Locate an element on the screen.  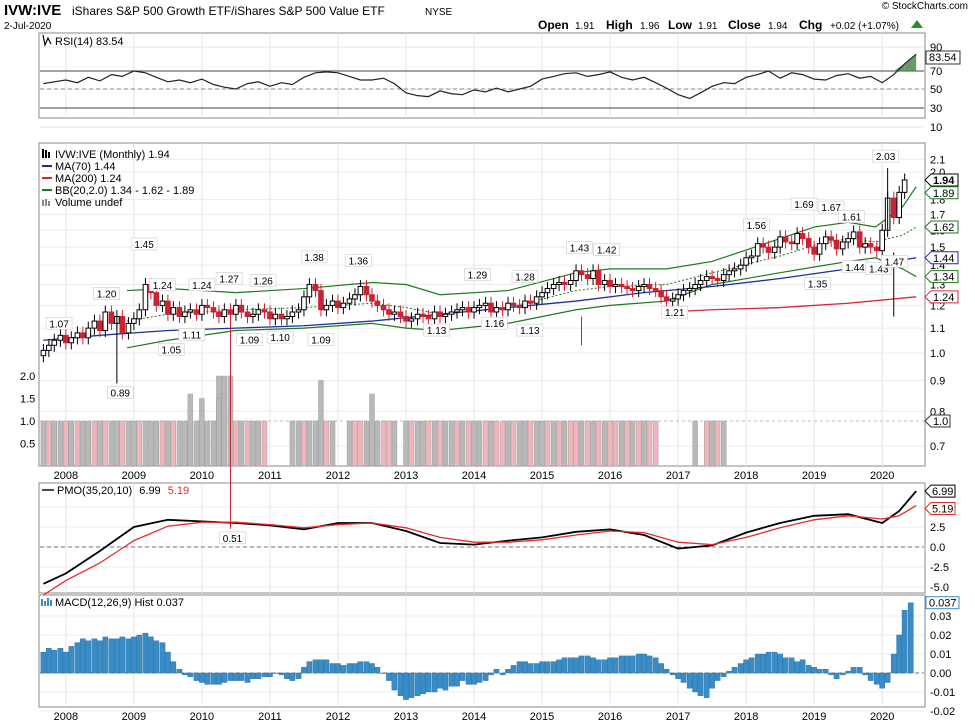
price-annotation: 1.11 is located at coordinates (192, 335).